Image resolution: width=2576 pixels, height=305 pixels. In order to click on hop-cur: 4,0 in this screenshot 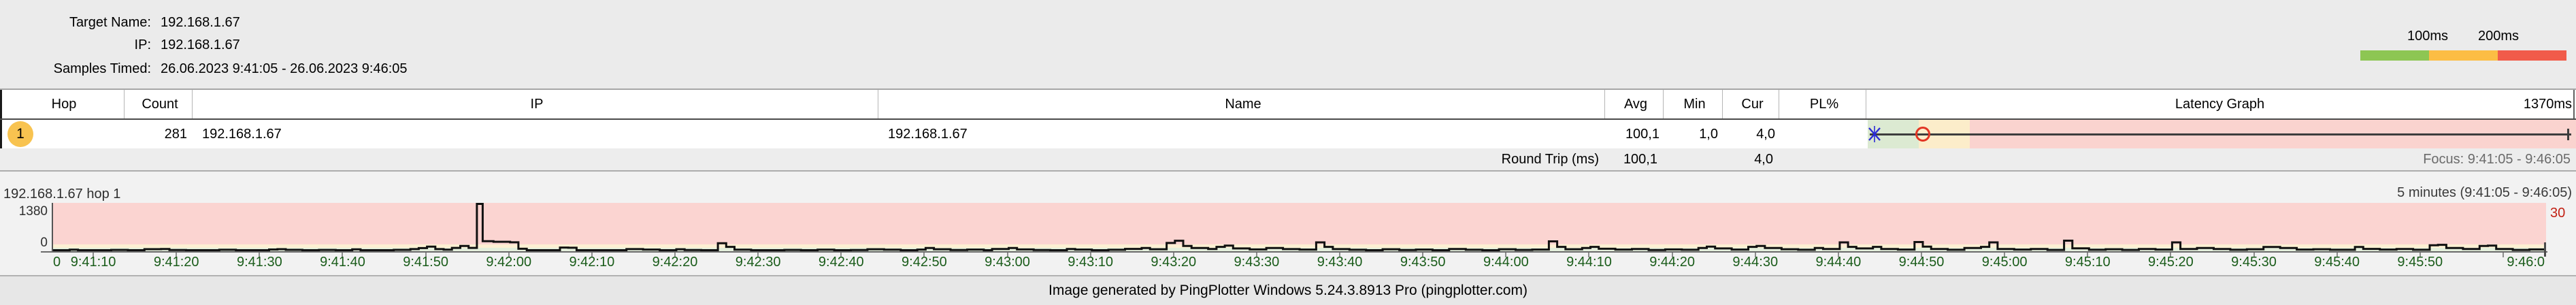, I will do `click(1766, 134)`.